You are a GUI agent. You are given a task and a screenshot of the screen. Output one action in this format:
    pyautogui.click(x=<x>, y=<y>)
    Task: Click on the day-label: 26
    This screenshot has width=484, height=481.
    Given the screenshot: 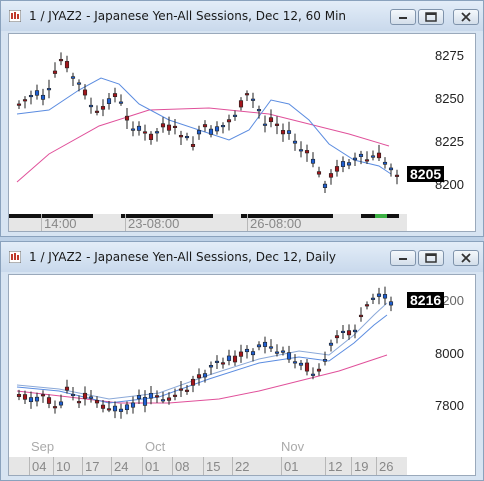 What is the action you would take?
    pyautogui.click(x=386, y=466)
    